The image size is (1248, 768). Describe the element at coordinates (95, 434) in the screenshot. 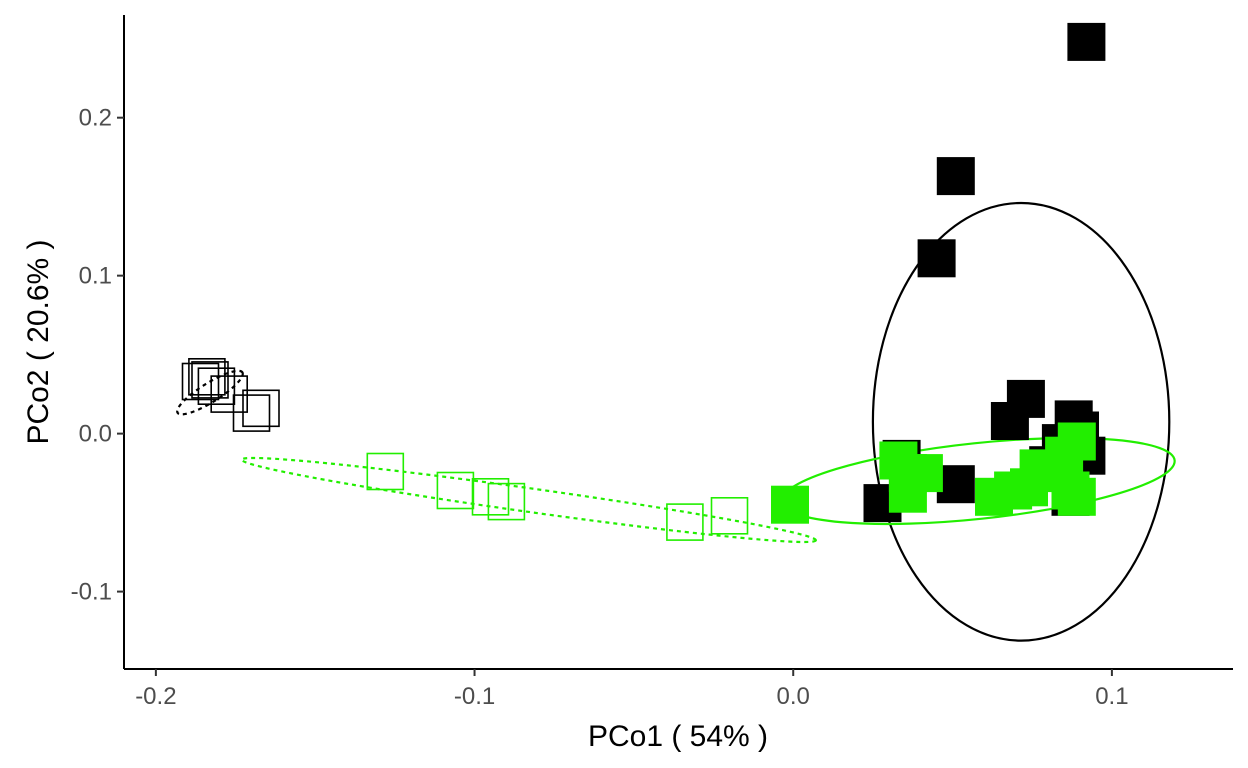

I see `y-tick-label: 0.0` at that location.